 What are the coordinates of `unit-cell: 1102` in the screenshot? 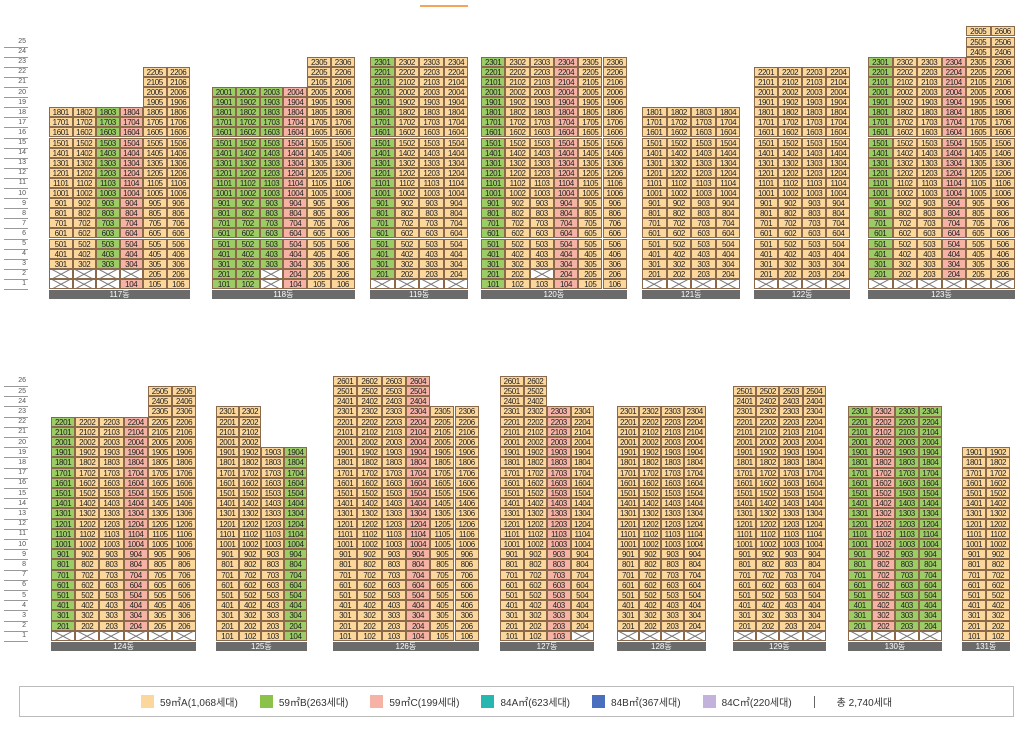 It's located at (883, 533).